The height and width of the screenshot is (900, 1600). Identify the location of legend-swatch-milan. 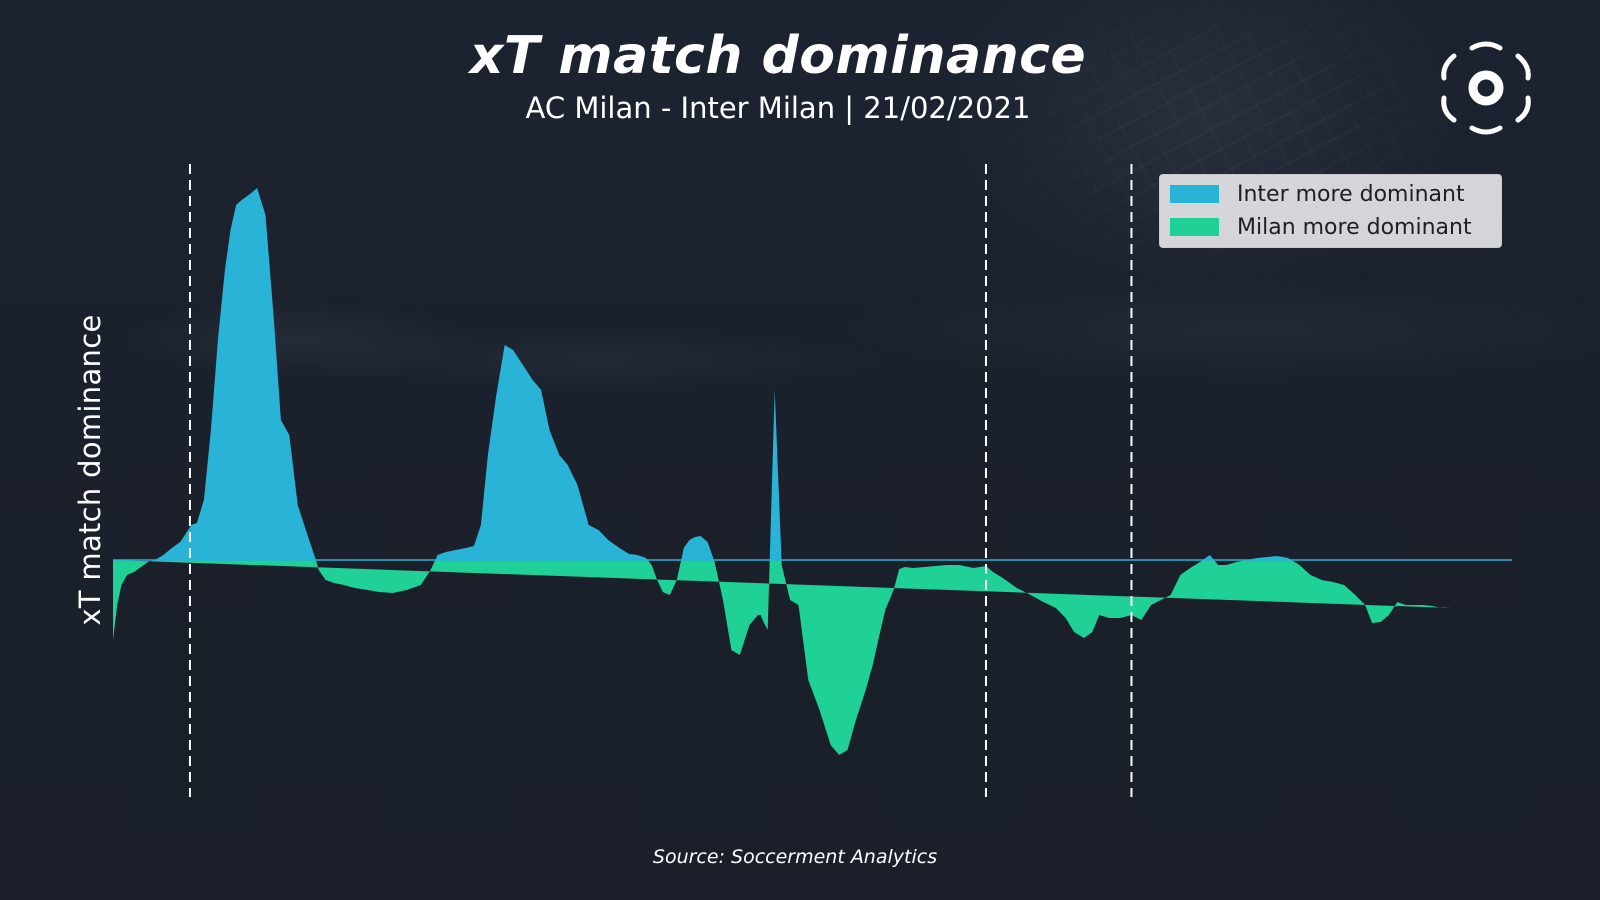
(1194, 227).